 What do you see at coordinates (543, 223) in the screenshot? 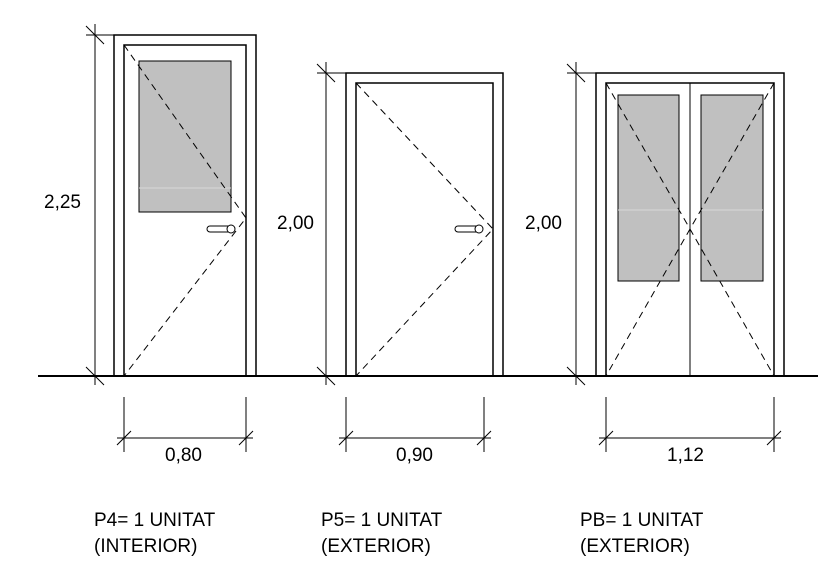
I see `door-pb-height-label: 2,00` at bounding box center [543, 223].